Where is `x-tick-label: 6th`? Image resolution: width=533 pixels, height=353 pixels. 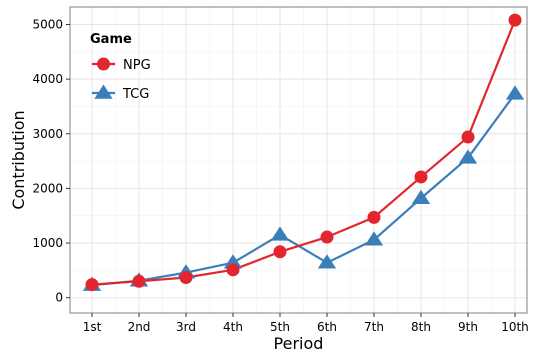 x-tick-label: 6th is located at coordinates (327, 327).